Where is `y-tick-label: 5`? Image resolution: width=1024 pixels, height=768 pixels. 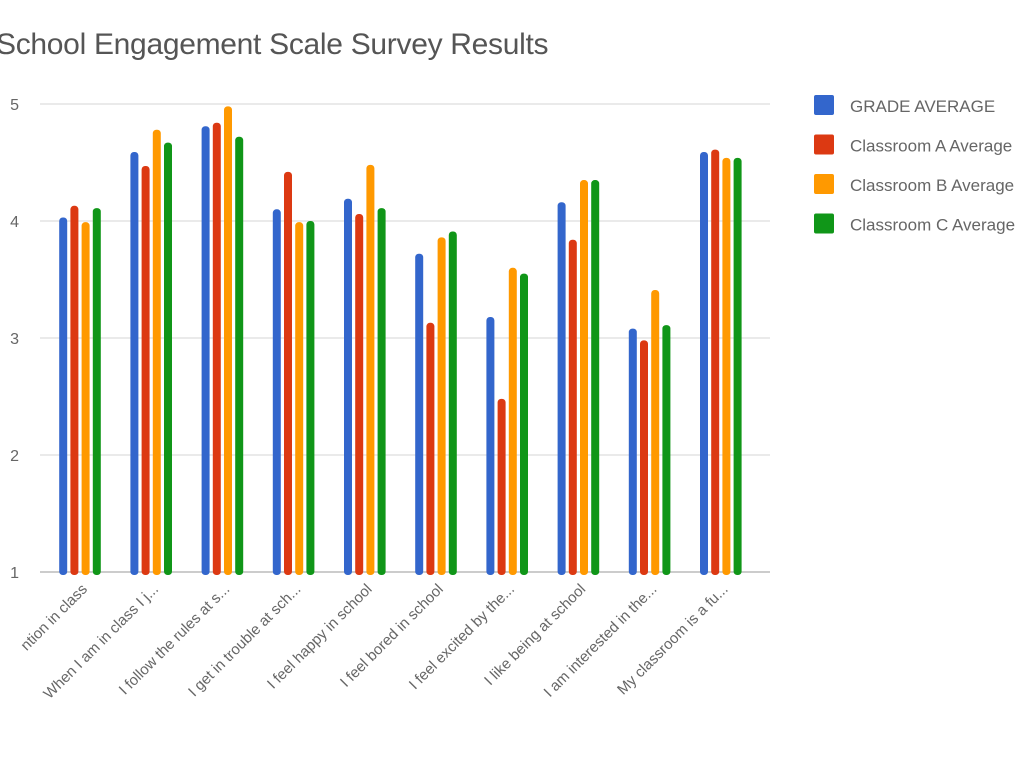
y-tick-label: 5 is located at coordinates (14, 105).